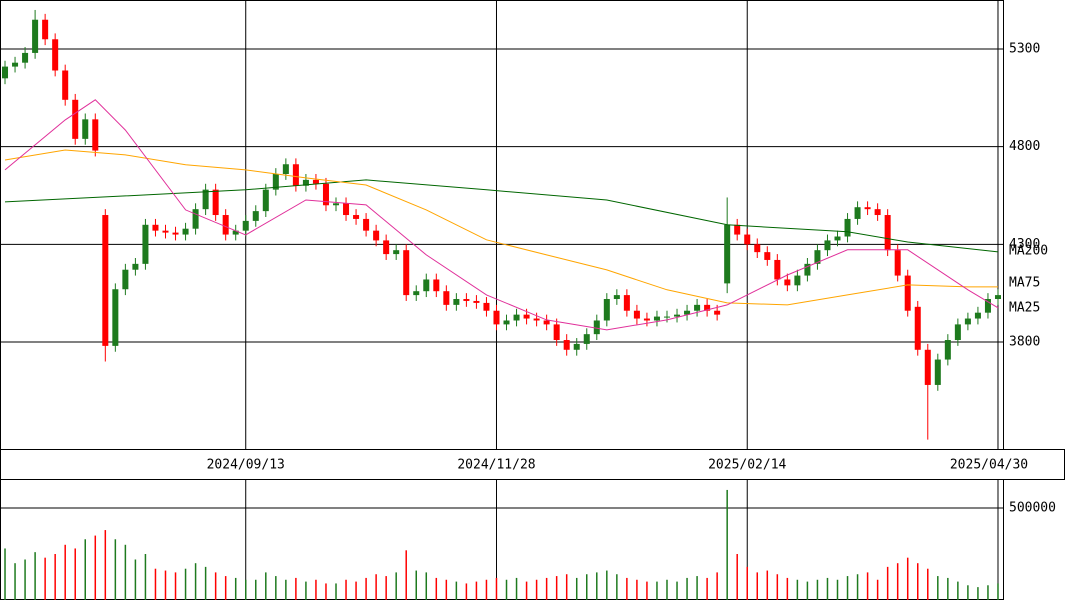 This screenshot has height=600, width=1065. Describe the element at coordinates (1024, 341) in the screenshot. I see `y-tick-label: 3800` at that location.